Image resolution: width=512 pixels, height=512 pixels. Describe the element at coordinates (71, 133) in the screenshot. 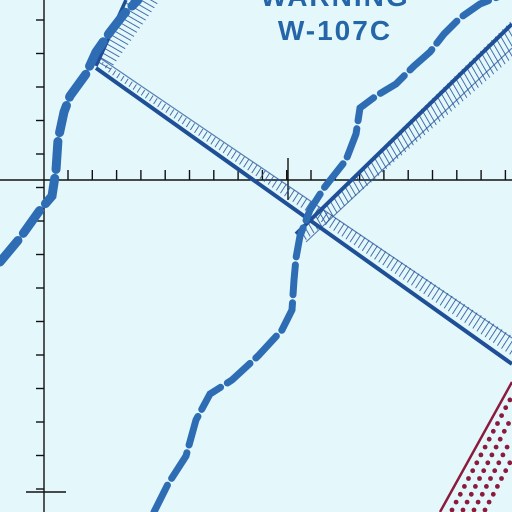

I see `route-line-left` at that location.